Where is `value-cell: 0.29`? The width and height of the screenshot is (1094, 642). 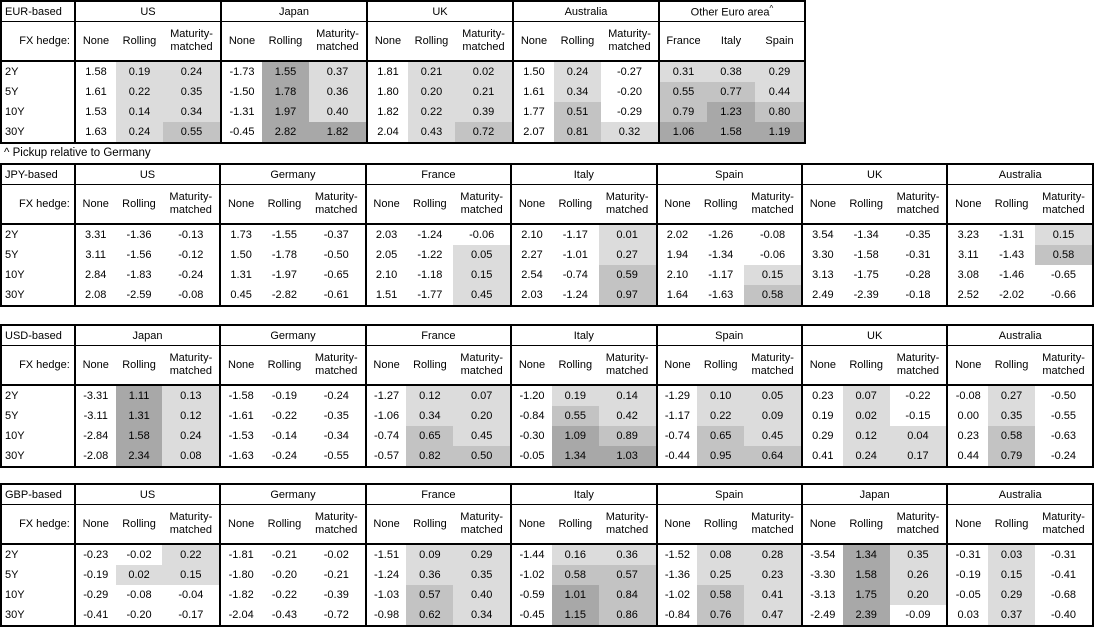
value-cell: 0.29 is located at coordinates (1011, 595).